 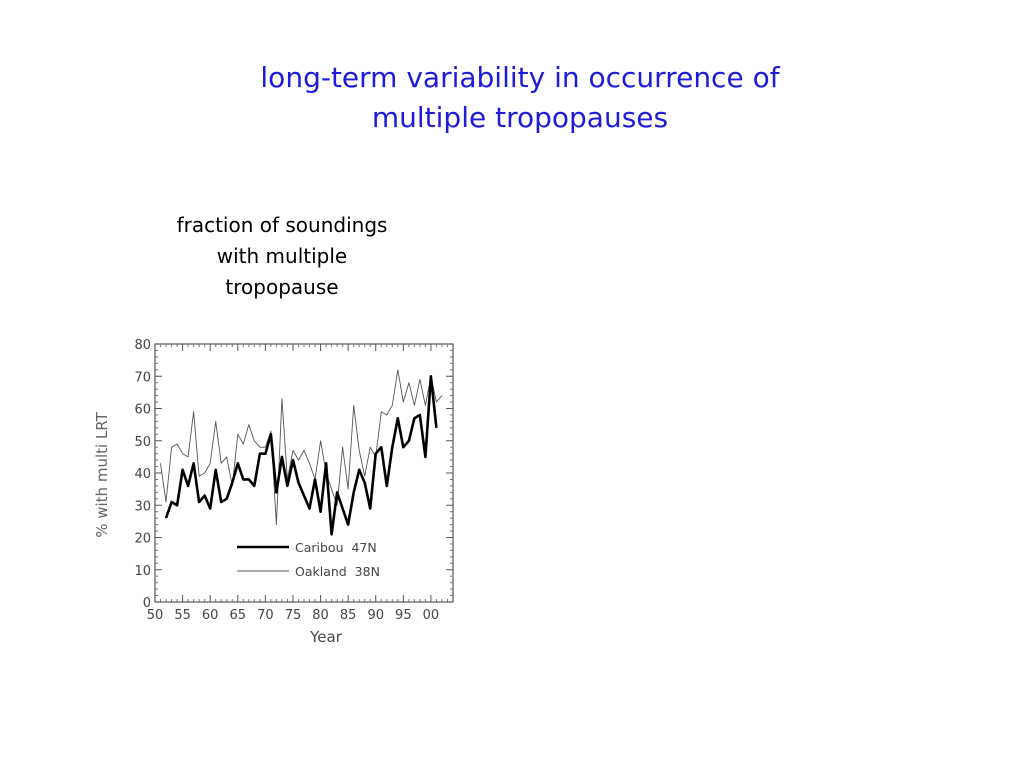 I want to click on x-tick-label: 55, so click(x=182, y=615).